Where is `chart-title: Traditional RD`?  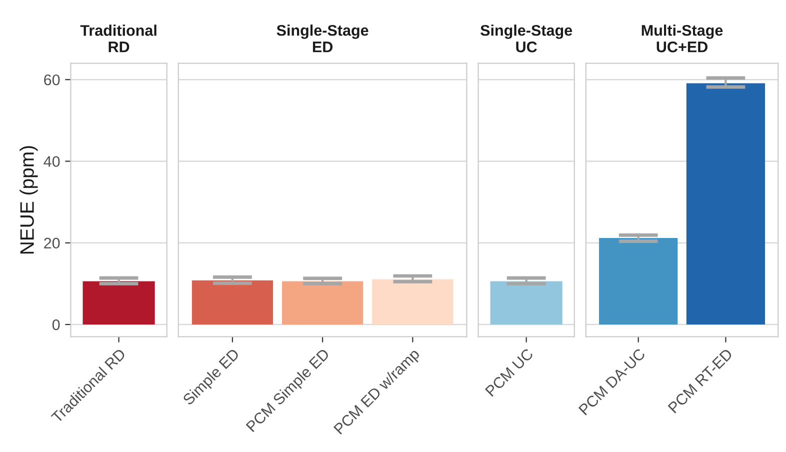
chart-title: Traditional RD is located at coordinates (118, 38).